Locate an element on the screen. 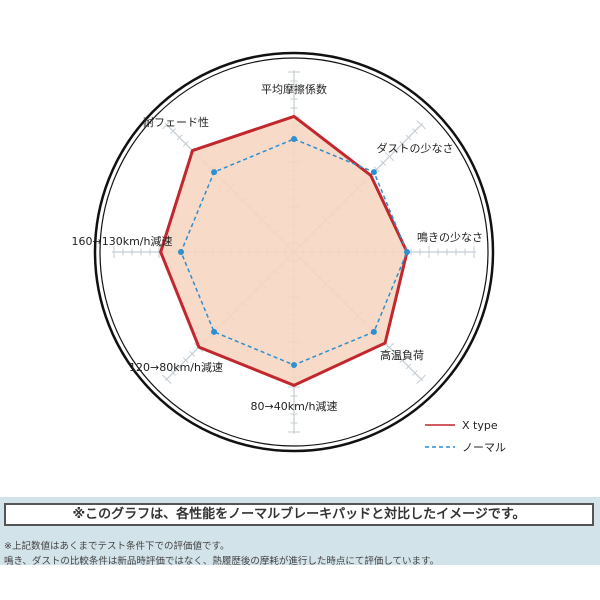 The height and width of the screenshot is (600, 600). axis-label: 鳴きの少なさ is located at coordinates (450, 237).